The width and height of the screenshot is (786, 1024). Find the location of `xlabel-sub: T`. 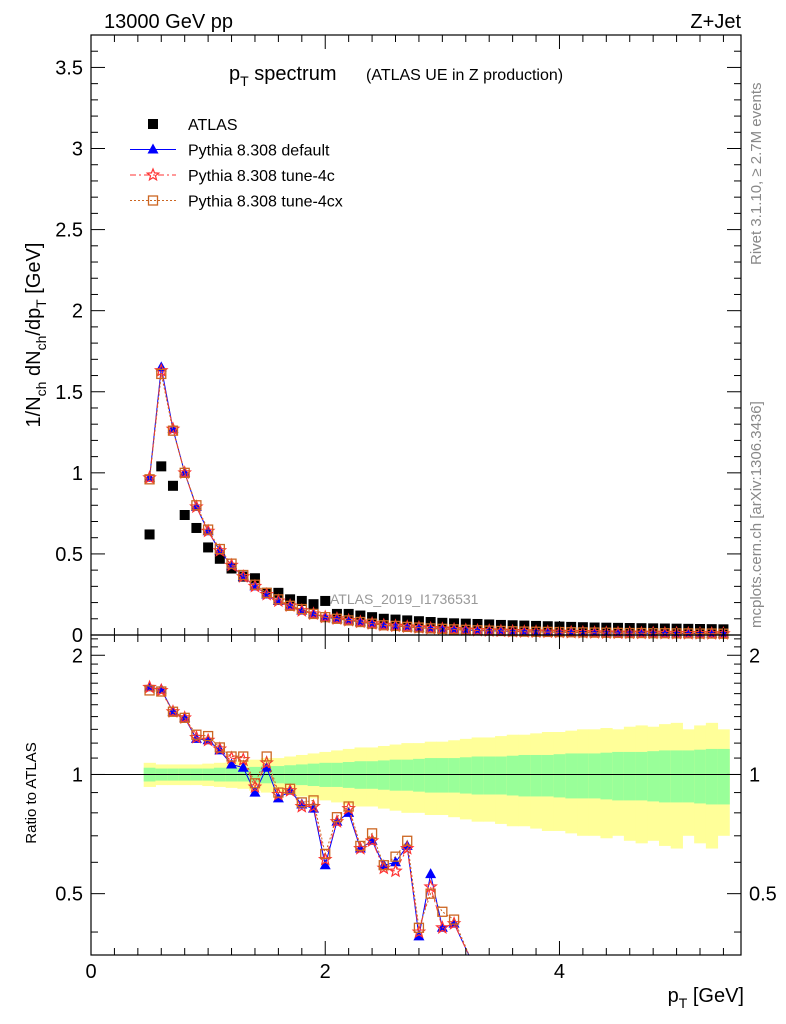

xlabel-sub: T is located at coordinates (683, 1003).